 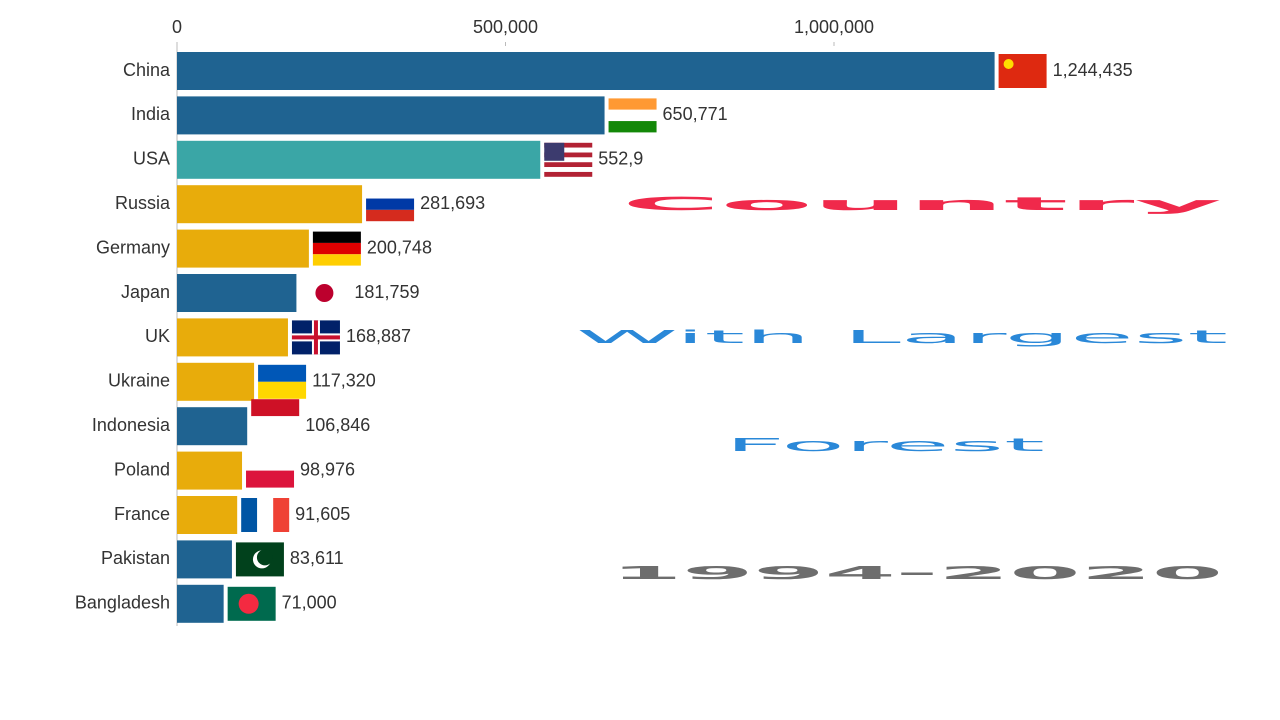 I want to click on x-tick-label: 0, so click(x=177, y=27).